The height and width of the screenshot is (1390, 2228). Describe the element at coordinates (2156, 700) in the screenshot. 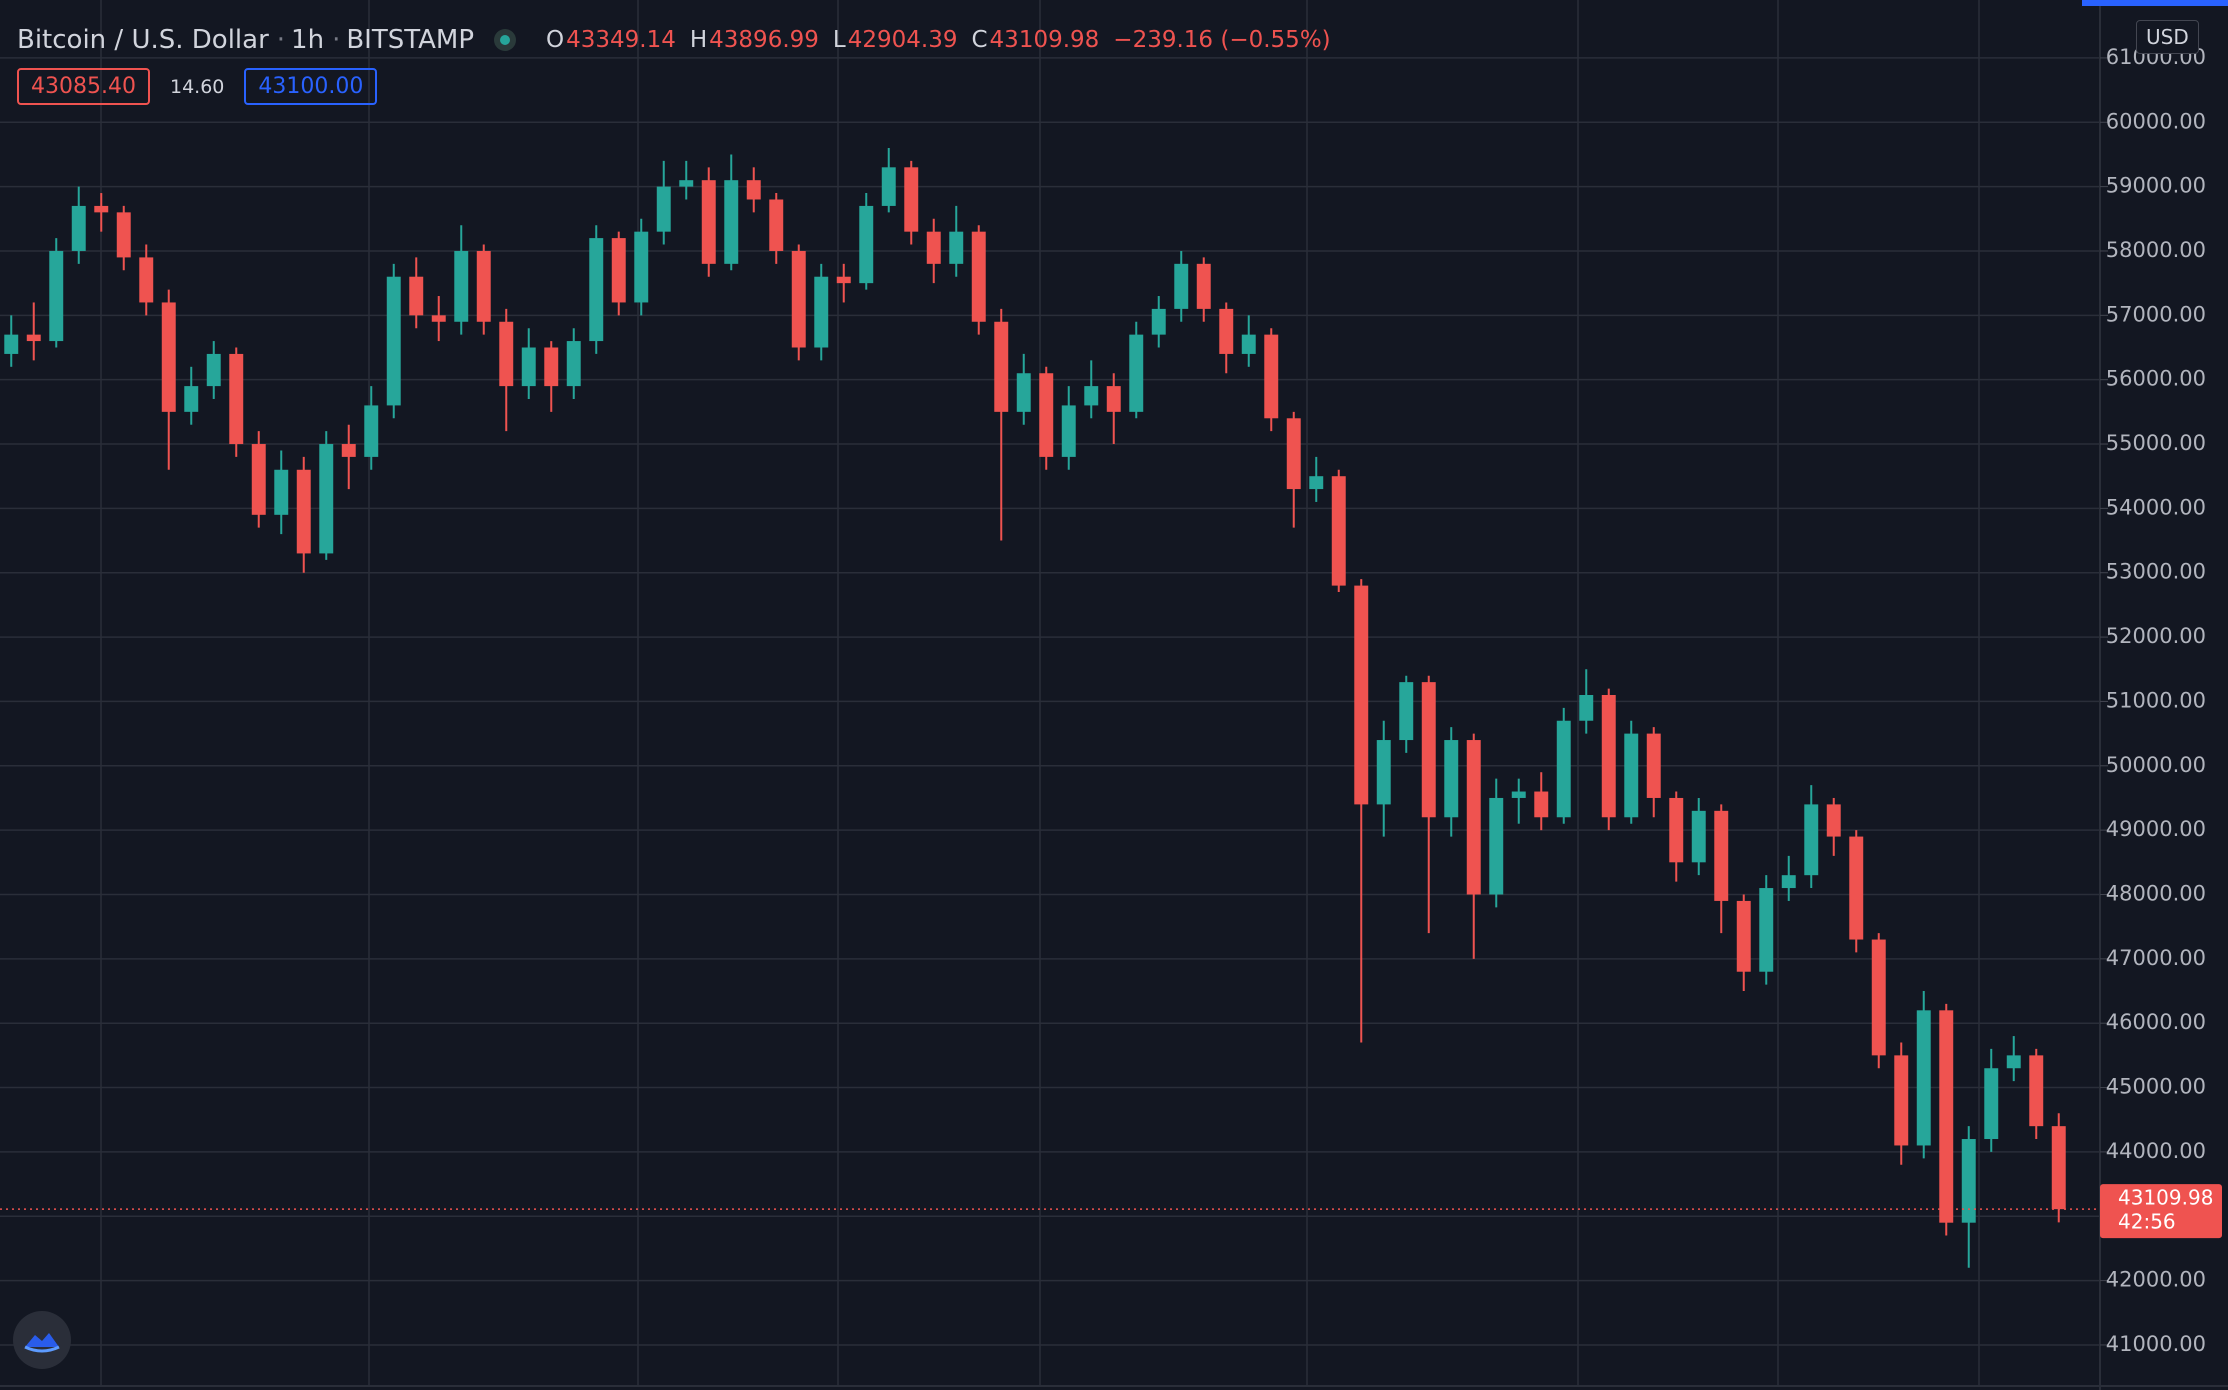

I see `y-tick-label: 51000.00` at that location.